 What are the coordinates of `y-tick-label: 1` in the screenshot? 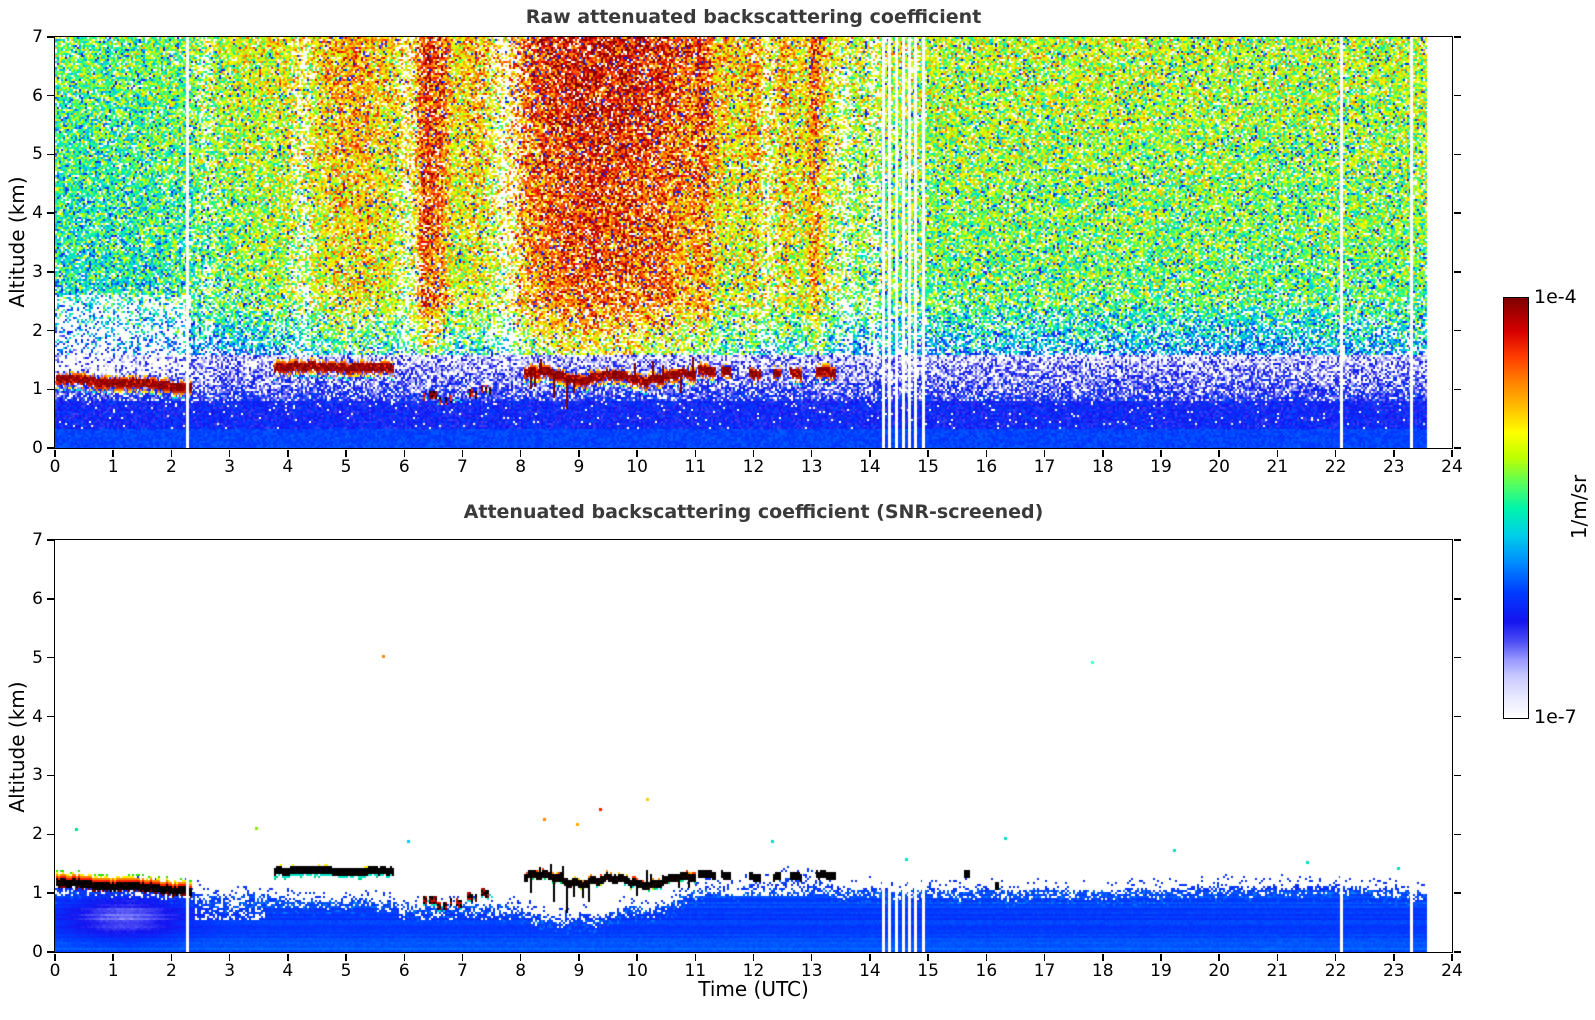 It's located at (37, 389).